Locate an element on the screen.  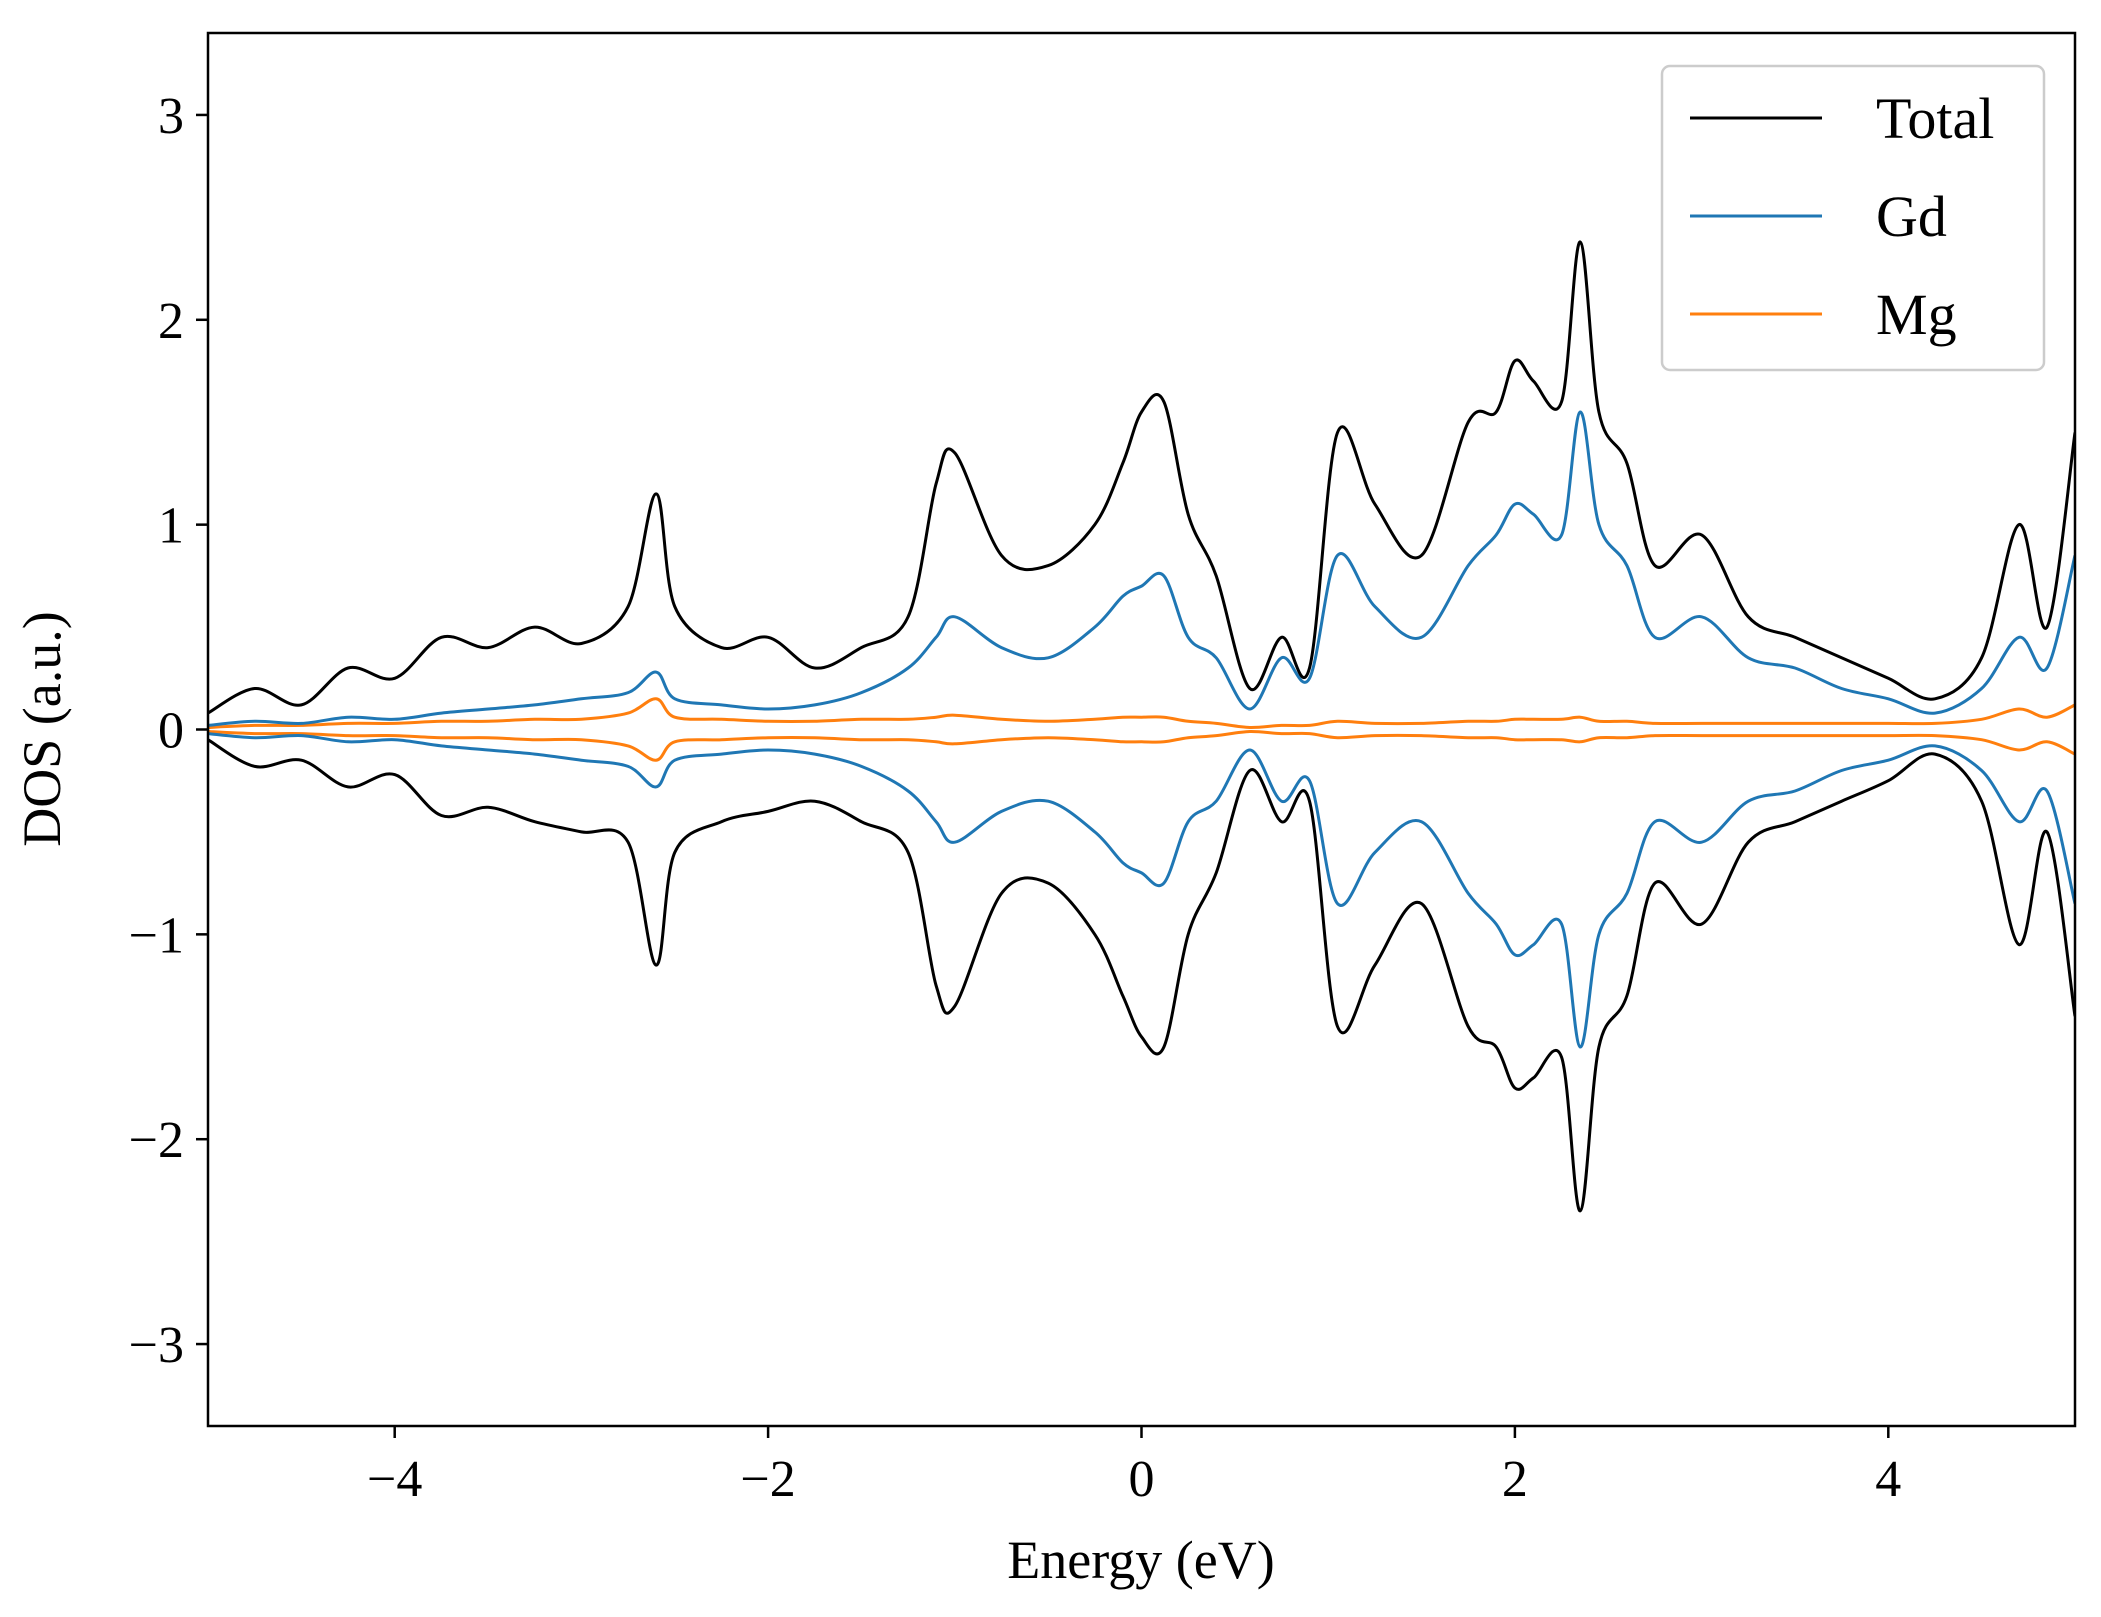
x-axis-ticks: −4 −2 0 2 4 is located at coordinates (1134, 1467).